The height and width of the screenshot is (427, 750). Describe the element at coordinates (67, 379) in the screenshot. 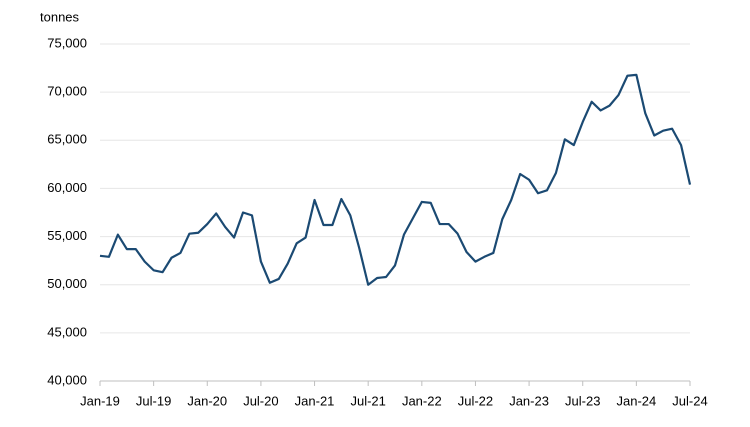

I see `y-tick-label: 40,000` at that location.